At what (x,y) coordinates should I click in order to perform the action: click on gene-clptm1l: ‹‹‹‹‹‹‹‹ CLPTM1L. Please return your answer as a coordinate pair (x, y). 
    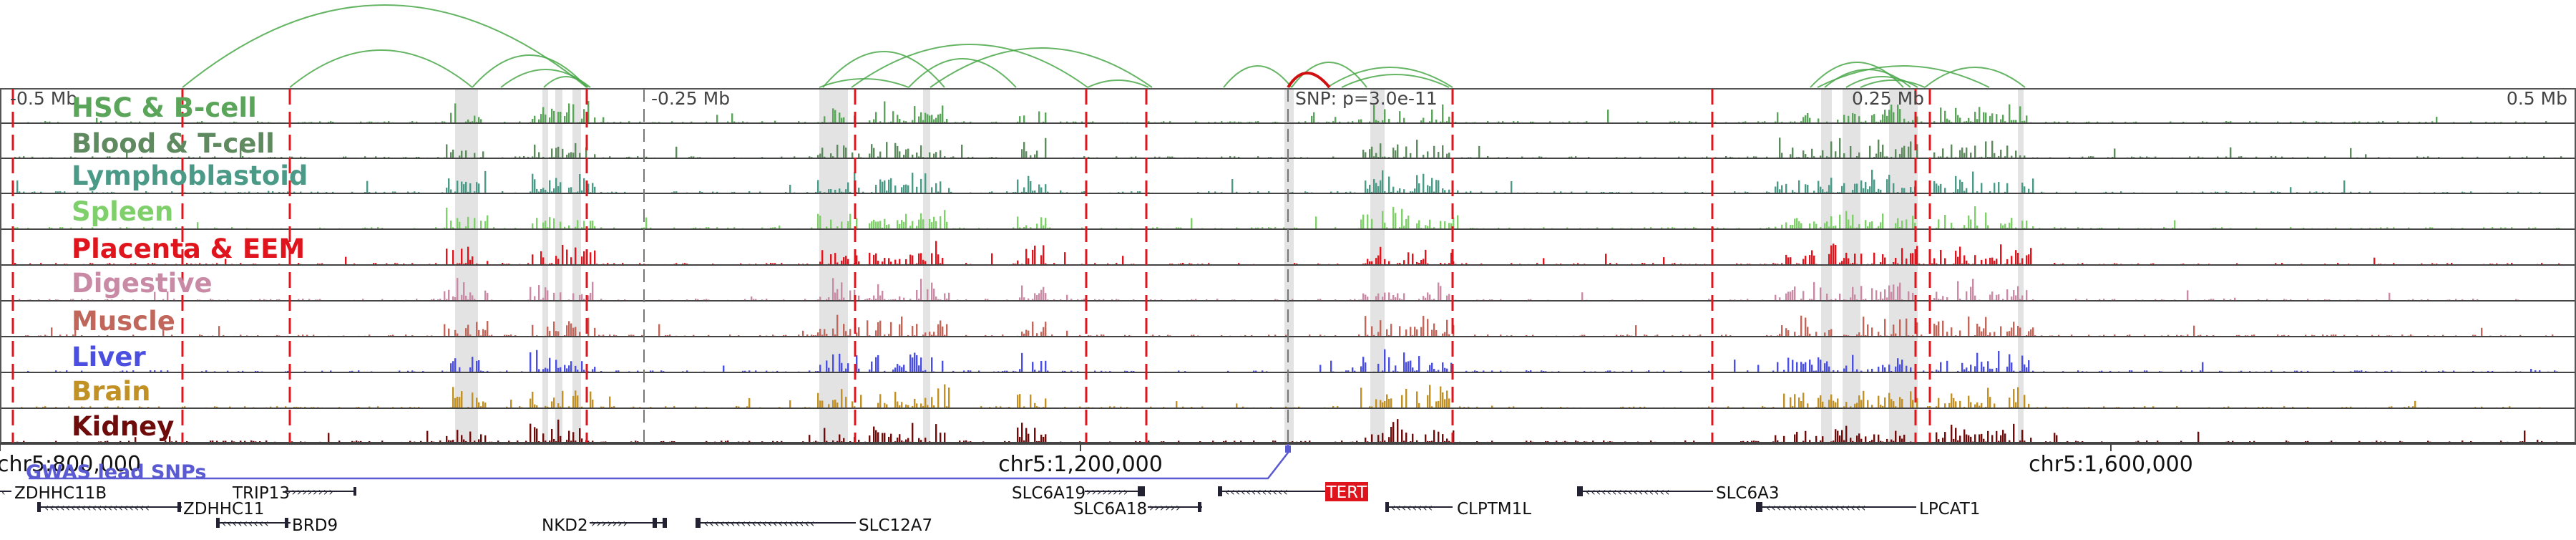
    Looking at the image, I should click on (1458, 509).